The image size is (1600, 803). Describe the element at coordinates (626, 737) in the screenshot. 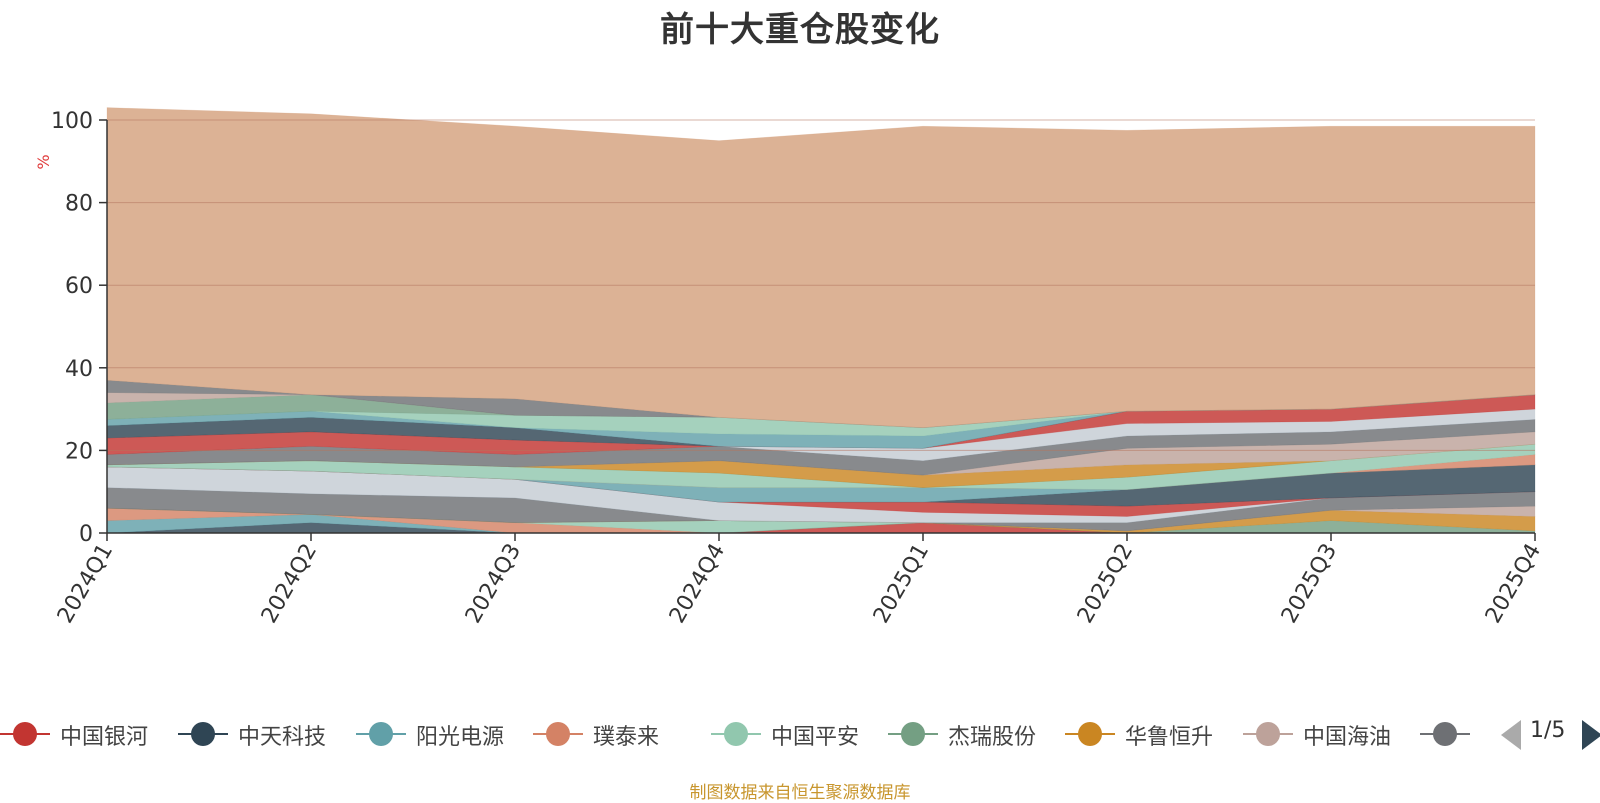

I see `legend-label: 璞泰来` at that location.